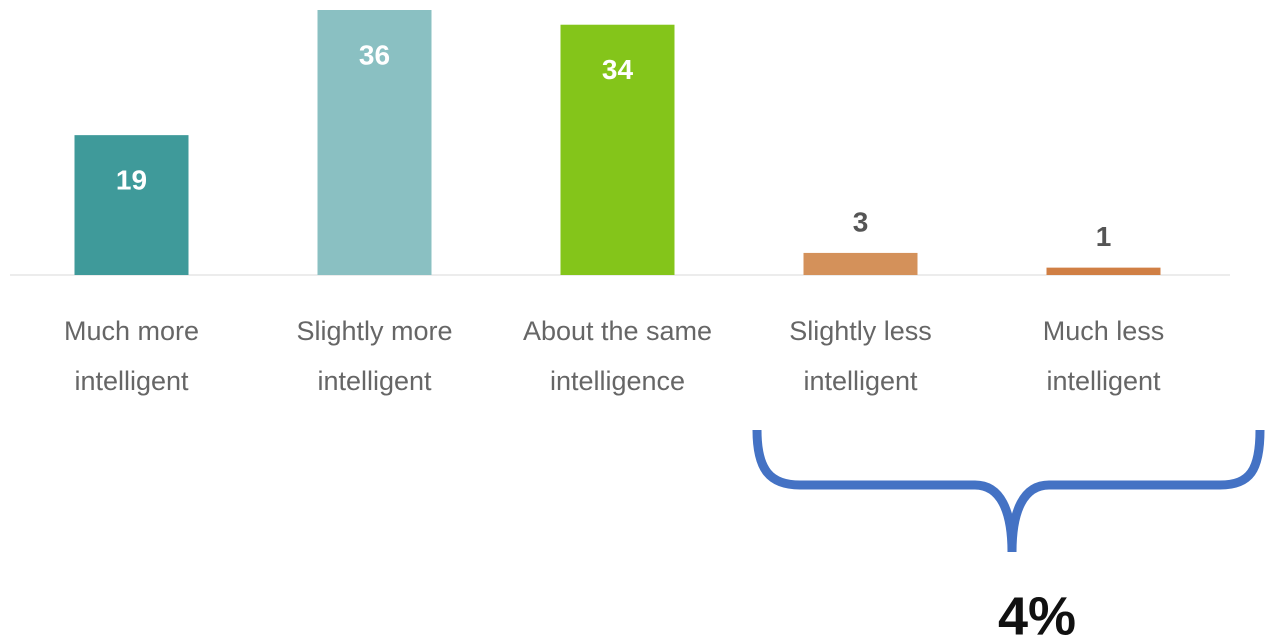 This screenshot has height=642, width=1266. What do you see at coordinates (1104, 236) in the screenshot?
I see `data-label: 1` at bounding box center [1104, 236].